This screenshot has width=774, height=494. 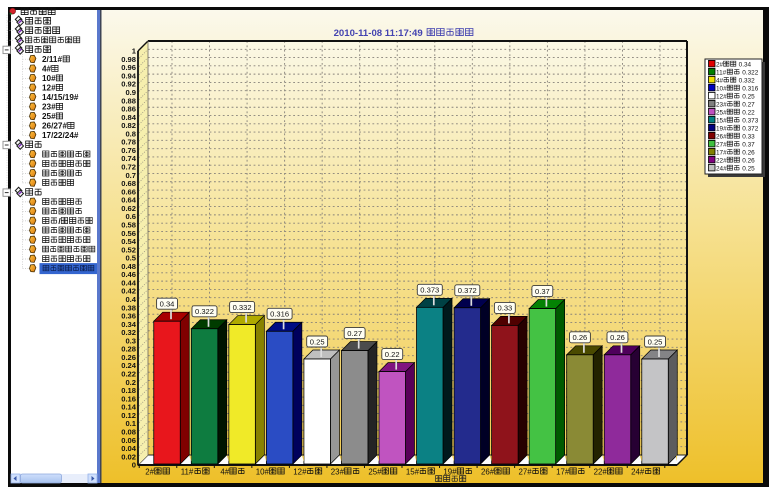 What do you see at coordinates (128, 167) in the screenshot?
I see `svg-text: 0.72` at bounding box center [128, 167].